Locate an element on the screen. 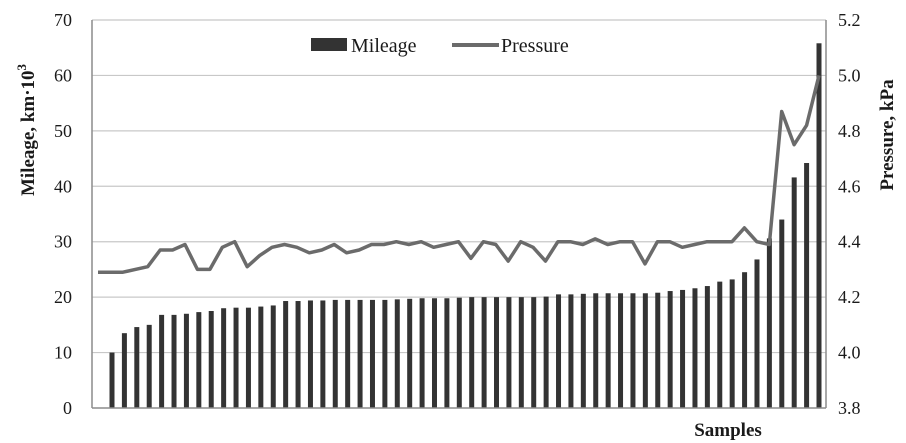 Image resolution: width=906 pixels, height=443 pixels. y-left-tick-label: 40 is located at coordinates (63, 186).